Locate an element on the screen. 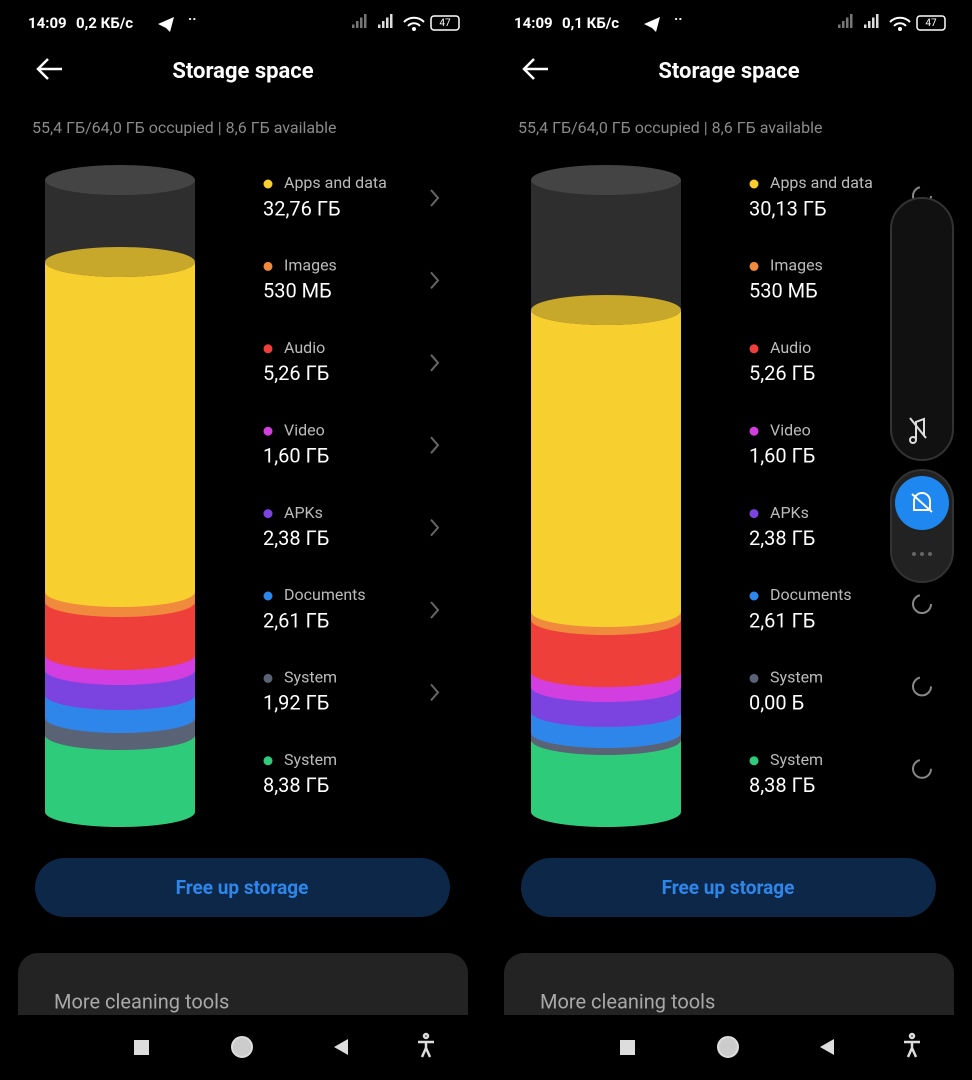 The width and height of the screenshot is (972, 1080). category-size: 32,76 ГБ is located at coordinates (302, 208).